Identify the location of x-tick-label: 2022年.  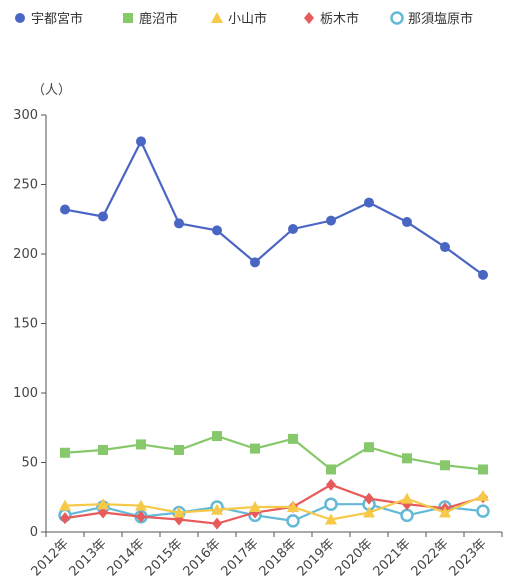
(430, 557).